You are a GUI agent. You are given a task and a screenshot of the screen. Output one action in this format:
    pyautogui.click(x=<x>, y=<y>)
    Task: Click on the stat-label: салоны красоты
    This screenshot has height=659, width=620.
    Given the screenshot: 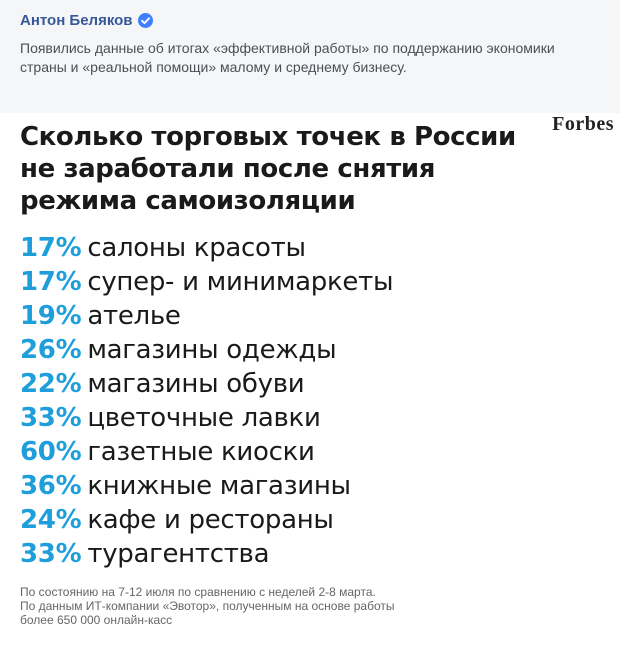 What is the action you would take?
    pyautogui.click(x=196, y=248)
    